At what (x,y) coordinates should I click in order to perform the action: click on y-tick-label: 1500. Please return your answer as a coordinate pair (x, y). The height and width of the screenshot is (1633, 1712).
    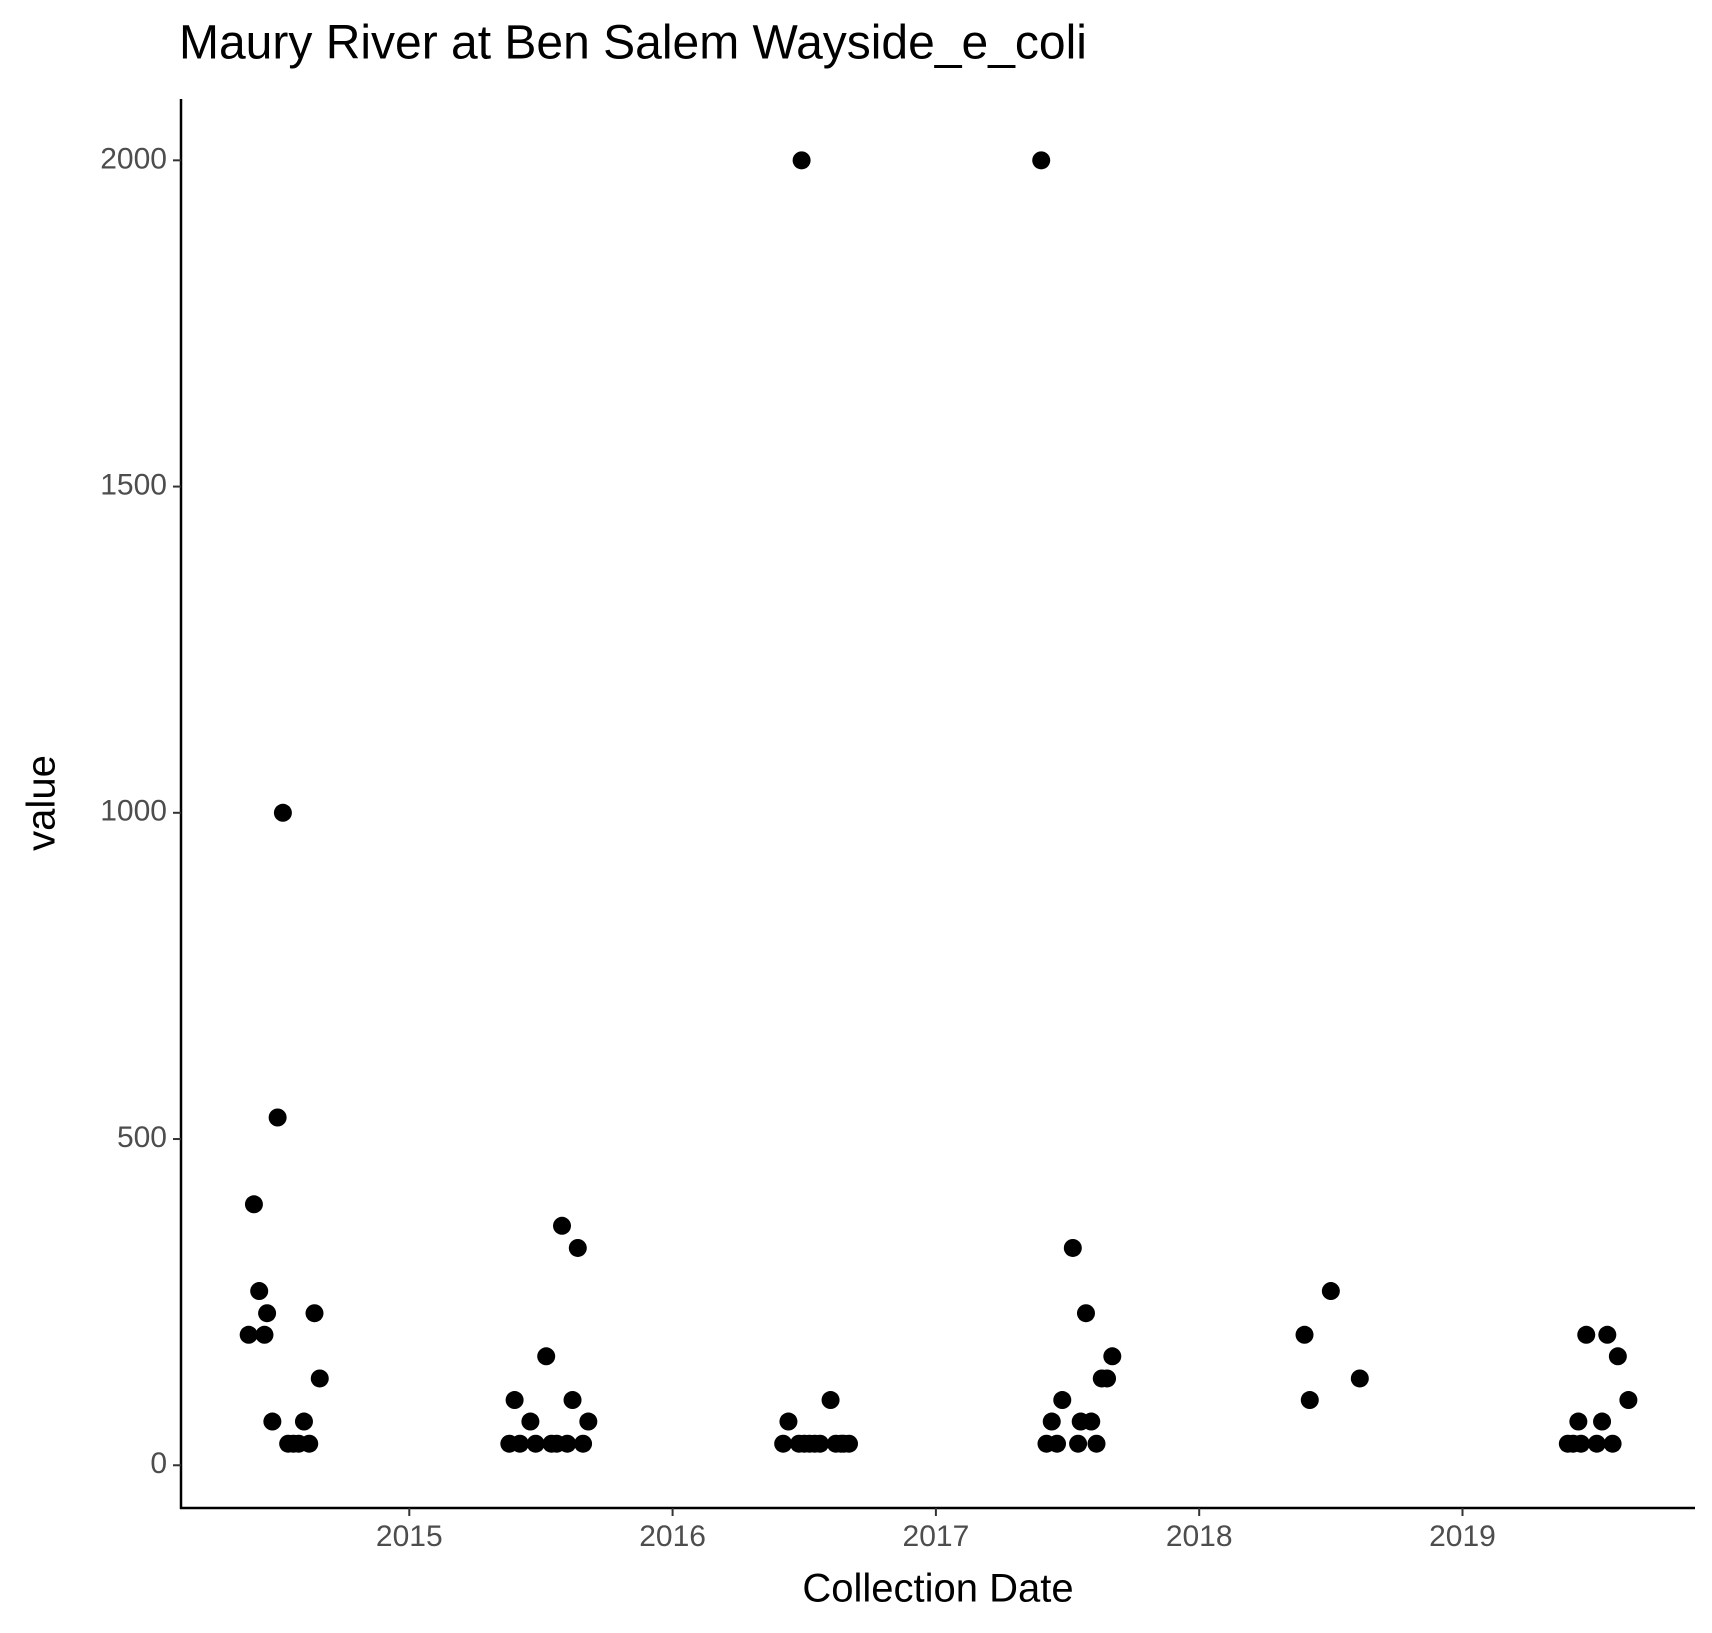
    Looking at the image, I should click on (133, 484).